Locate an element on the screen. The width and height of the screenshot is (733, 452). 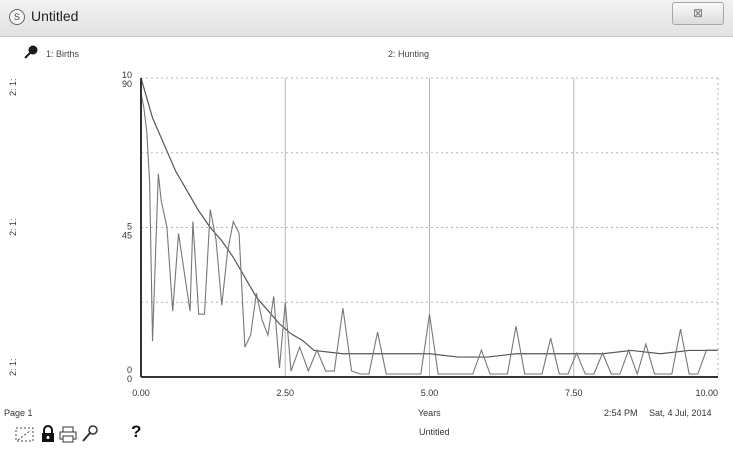
time-label: 2:54 PM is located at coordinates (621, 413).